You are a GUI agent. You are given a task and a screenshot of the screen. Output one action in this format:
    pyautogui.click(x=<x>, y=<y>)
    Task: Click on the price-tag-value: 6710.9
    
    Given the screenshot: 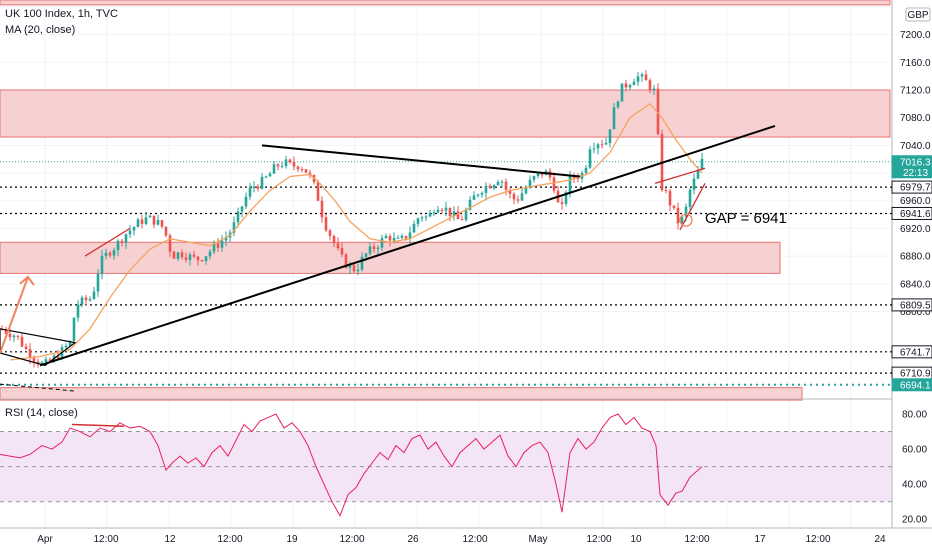 What is the action you would take?
    pyautogui.click(x=915, y=374)
    